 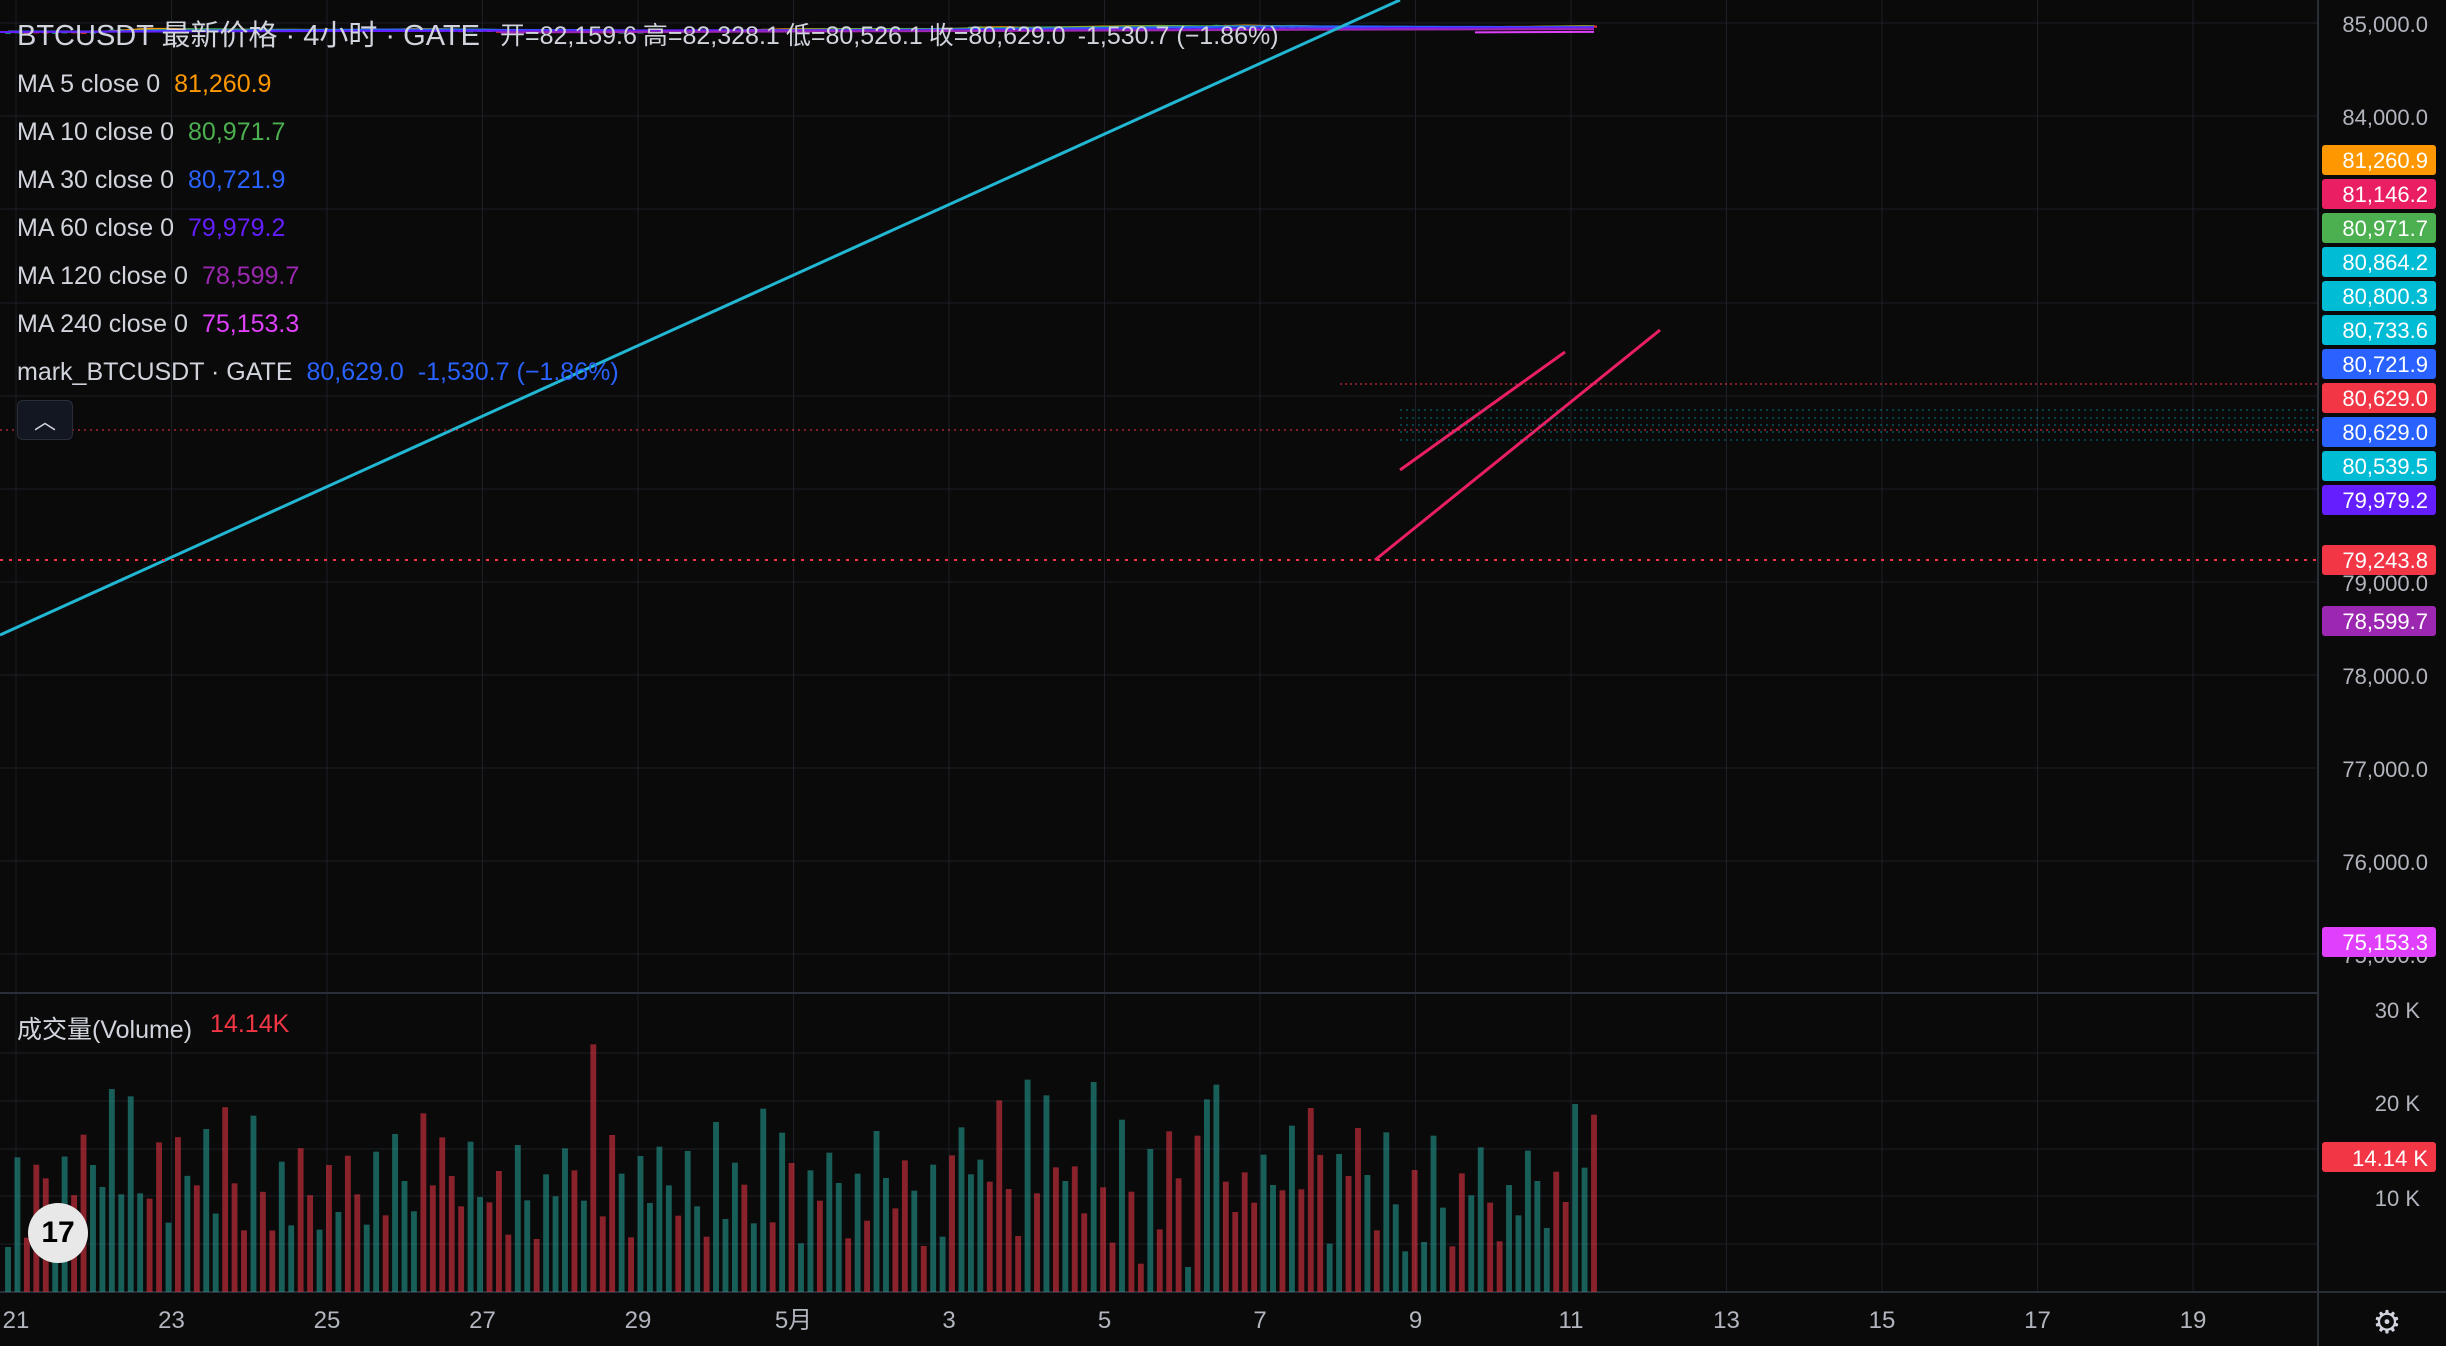 What do you see at coordinates (105, 1030) in the screenshot?
I see `volume-label: 成交量(Volume)` at bounding box center [105, 1030].